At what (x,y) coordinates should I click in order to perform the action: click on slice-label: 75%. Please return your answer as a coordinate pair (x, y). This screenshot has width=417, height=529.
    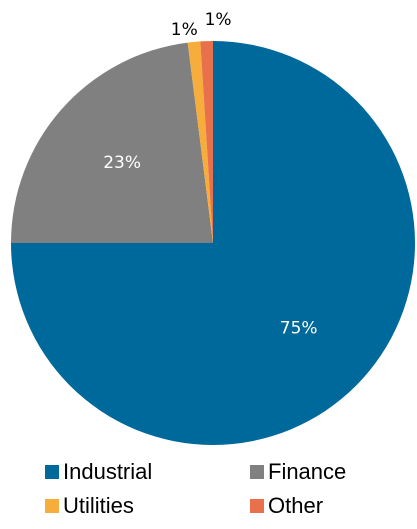
    Looking at the image, I should click on (299, 329).